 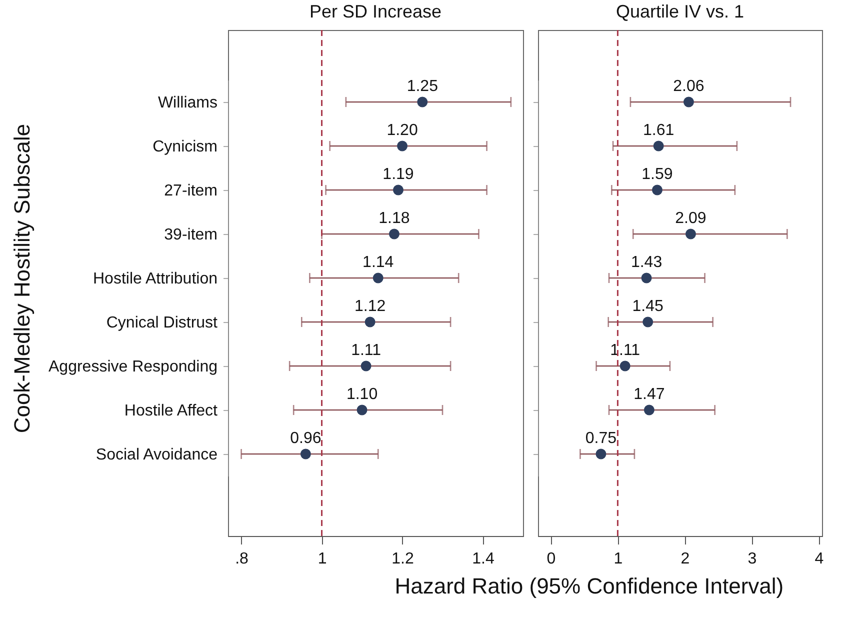 I want to click on text: 2.09, so click(x=690, y=218).